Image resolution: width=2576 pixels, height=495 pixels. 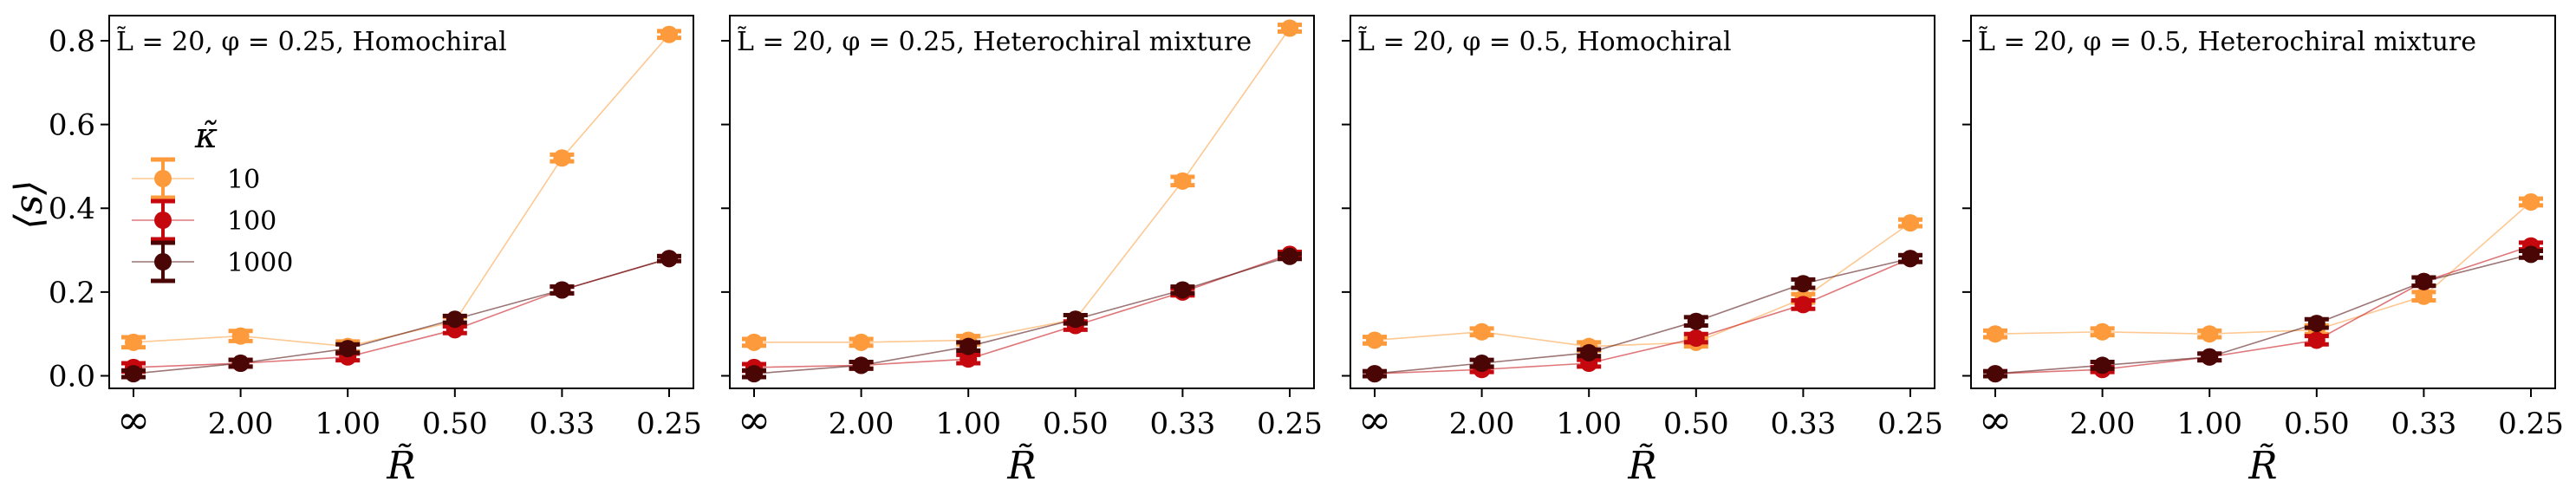 I want to click on legend-label: 100, so click(x=251, y=222).